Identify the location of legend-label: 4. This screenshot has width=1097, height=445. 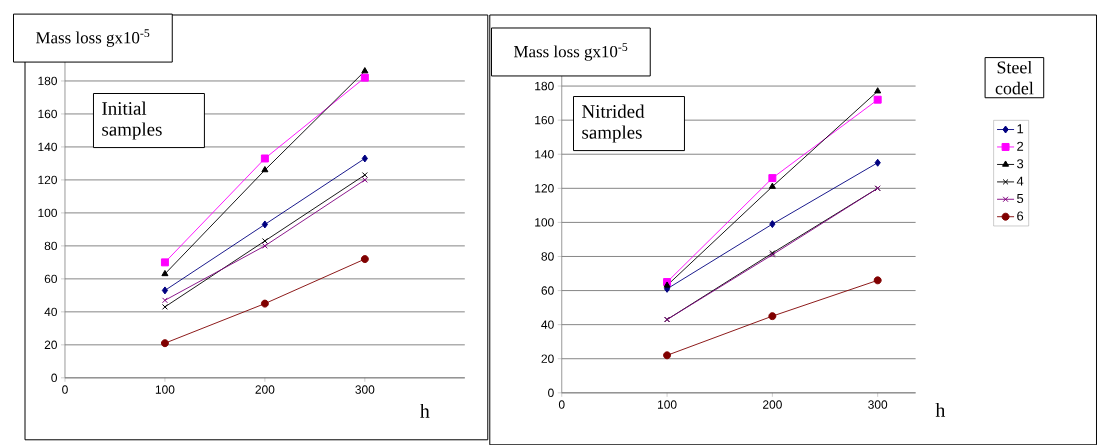
(1020, 181).